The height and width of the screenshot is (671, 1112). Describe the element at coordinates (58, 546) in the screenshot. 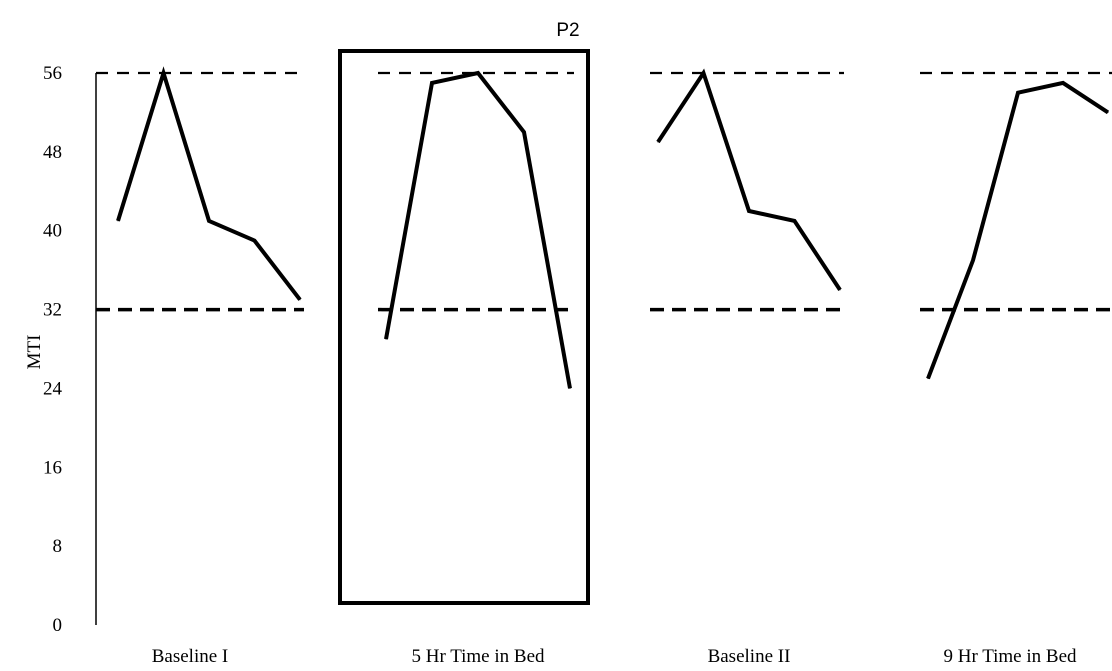

I see `y-tick-label: 8` at that location.